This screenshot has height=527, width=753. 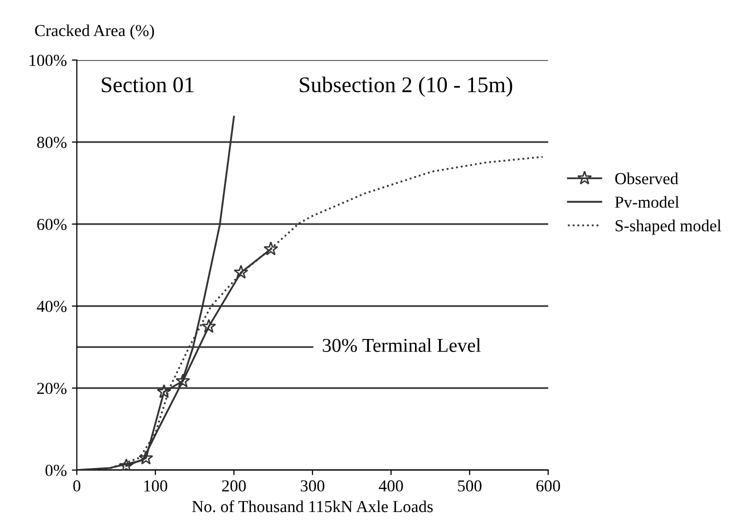 What do you see at coordinates (390, 486) in the screenshot?
I see `x-tick-label: 400` at bounding box center [390, 486].